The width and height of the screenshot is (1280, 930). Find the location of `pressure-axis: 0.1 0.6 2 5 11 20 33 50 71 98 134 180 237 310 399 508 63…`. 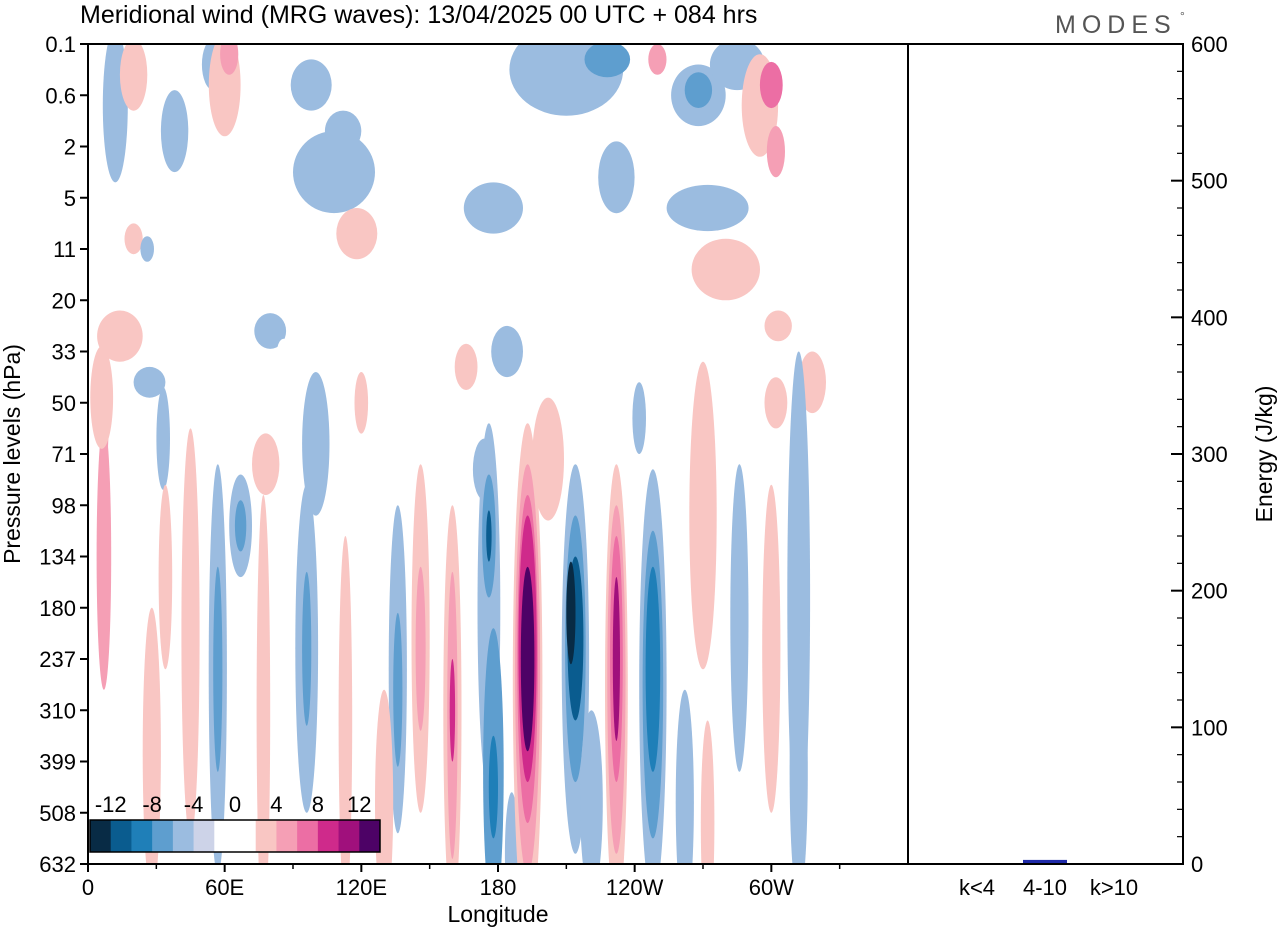

pressure-axis: 0.1 0.6 2 5 11 20 33 50 71 98 134 180 237 310 399 508 63… is located at coordinates (63, 454).